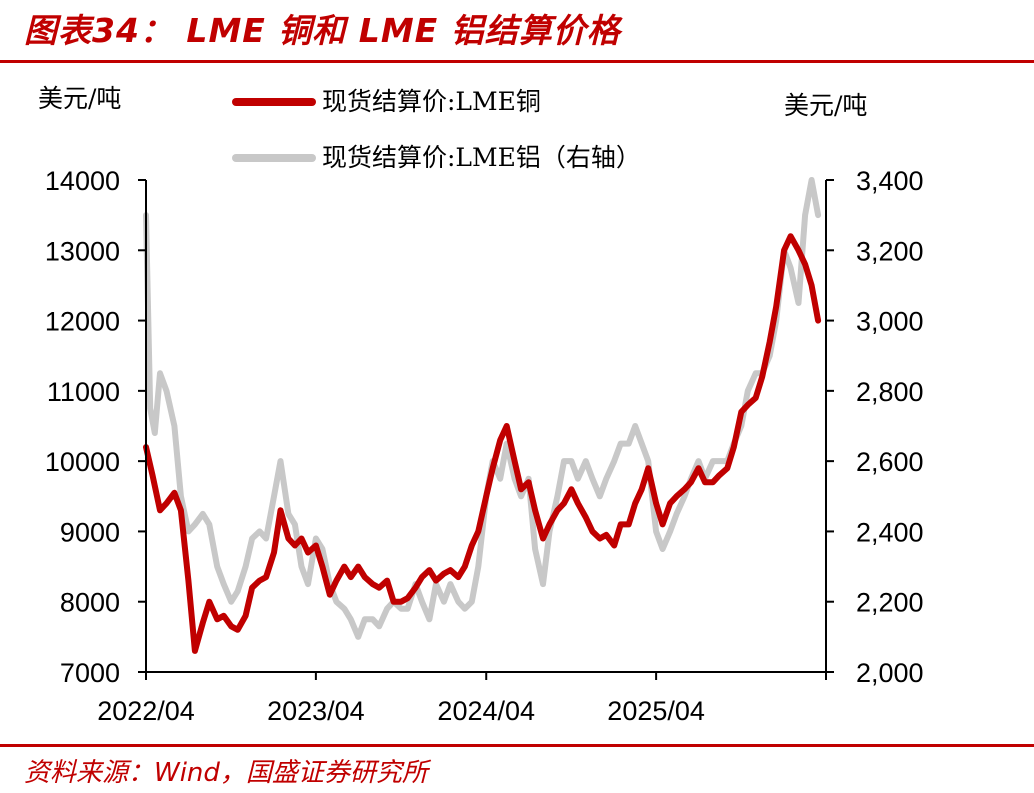  Describe the element at coordinates (890, 392) in the screenshot. I see `right-y-tick-label: 2,800` at that location.